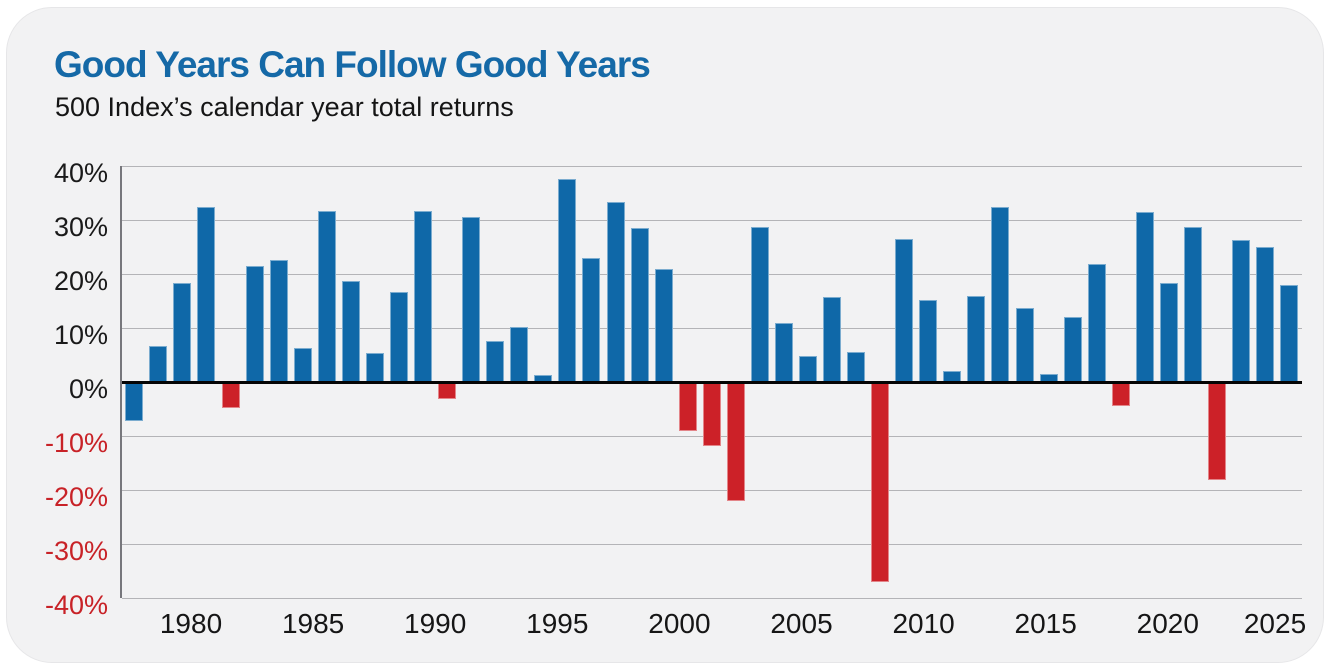 The height and width of the screenshot is (670, 1330). What do you see at coordinates (1192, 304) in the screenshot?
I see `bar-2021` at bounding box center [1192, 304].